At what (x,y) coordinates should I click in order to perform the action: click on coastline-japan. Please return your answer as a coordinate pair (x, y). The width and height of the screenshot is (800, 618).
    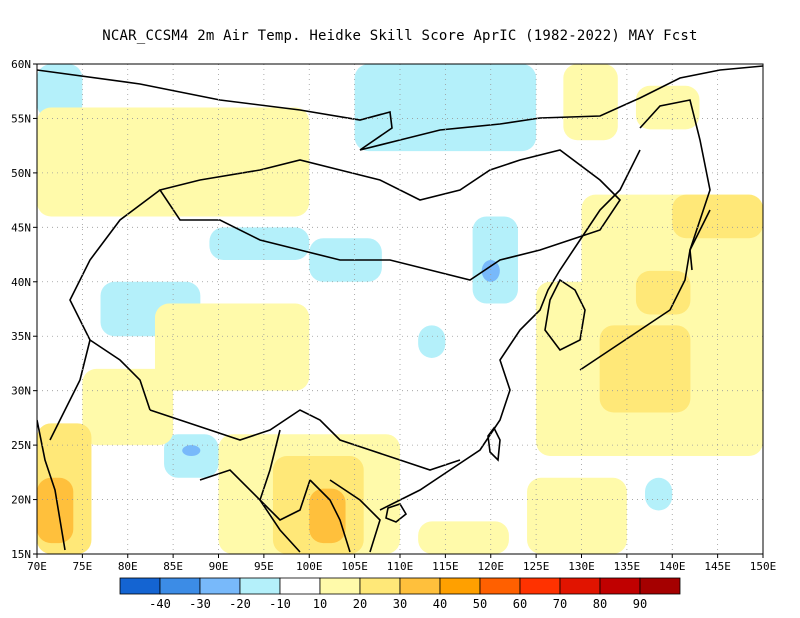
    Looking at the image, I should click on (645, 290).